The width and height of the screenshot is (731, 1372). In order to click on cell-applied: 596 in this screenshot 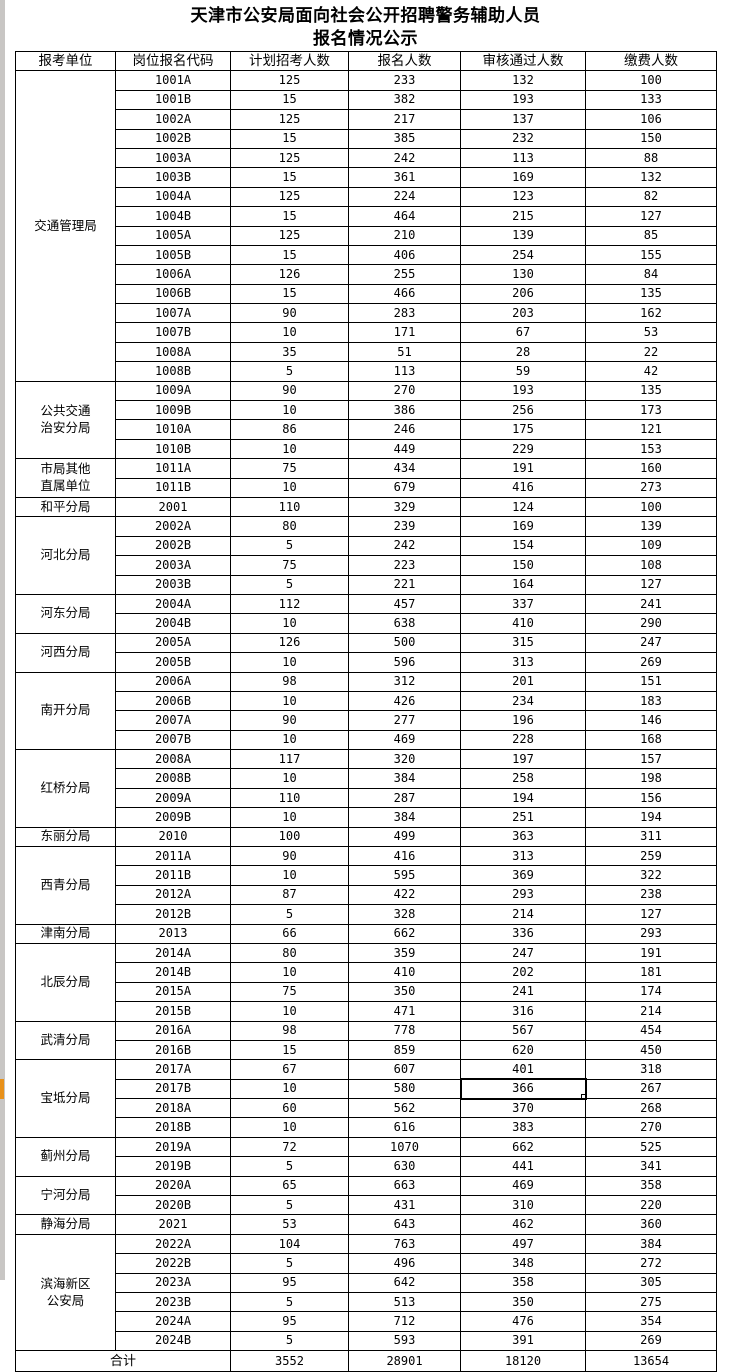, I will do `click(404, 662)`.